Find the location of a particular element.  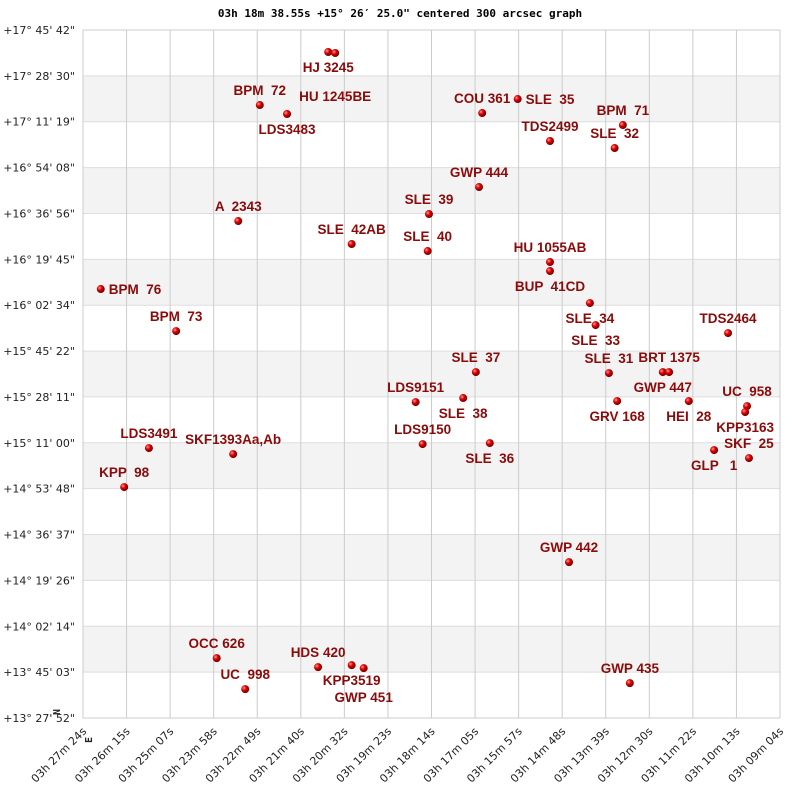

star-label: SKF1393Aa,Ab is located at coordinates (233, 439).